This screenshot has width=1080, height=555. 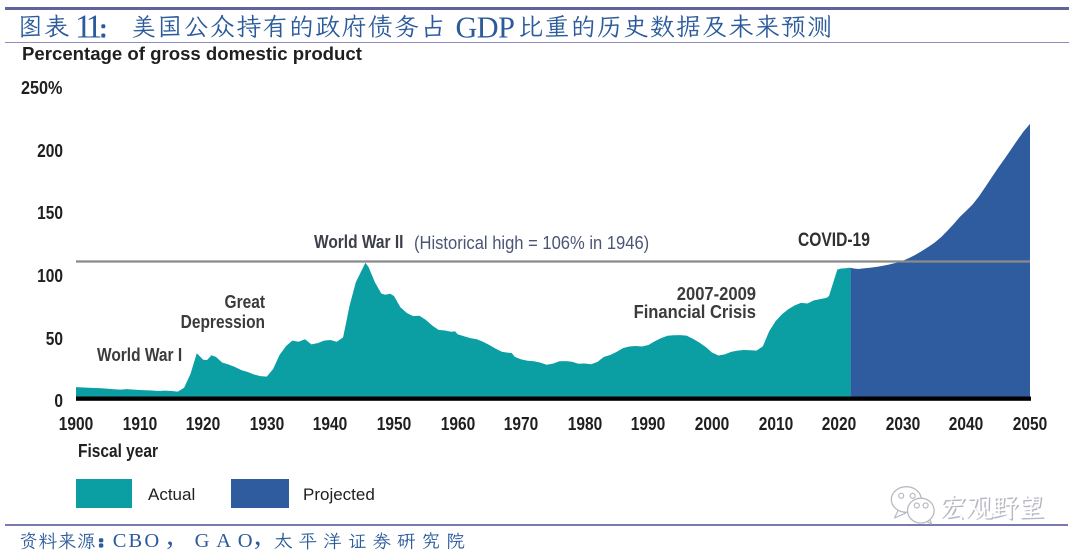 What do you see at coordinates (88, 27) in the screenshot?
I see `svg-text: 11` at bounding box center [88, 27].